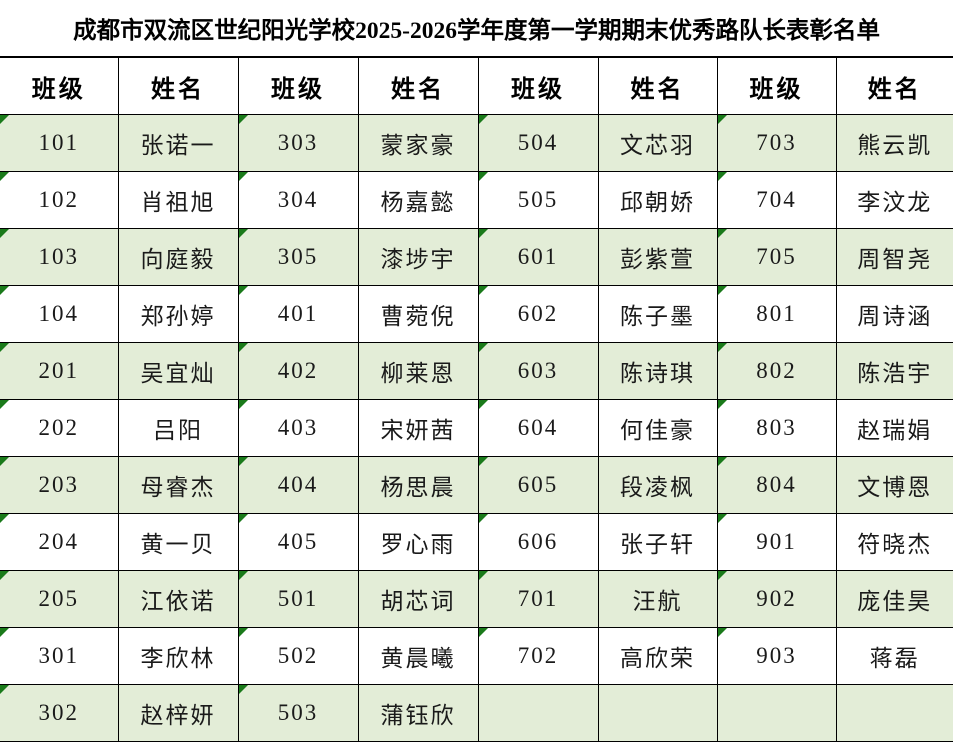 The height and width of the screenshot is (742, 953). What do you see at coordinates (776, 428) in the screenshot?
I see `class-cell: 803` at bounding box center [776, 428].